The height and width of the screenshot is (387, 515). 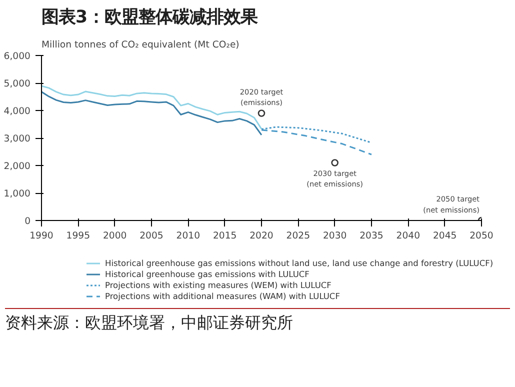 I want to click on y-tick-label: 0, so click(x=27, y=221).